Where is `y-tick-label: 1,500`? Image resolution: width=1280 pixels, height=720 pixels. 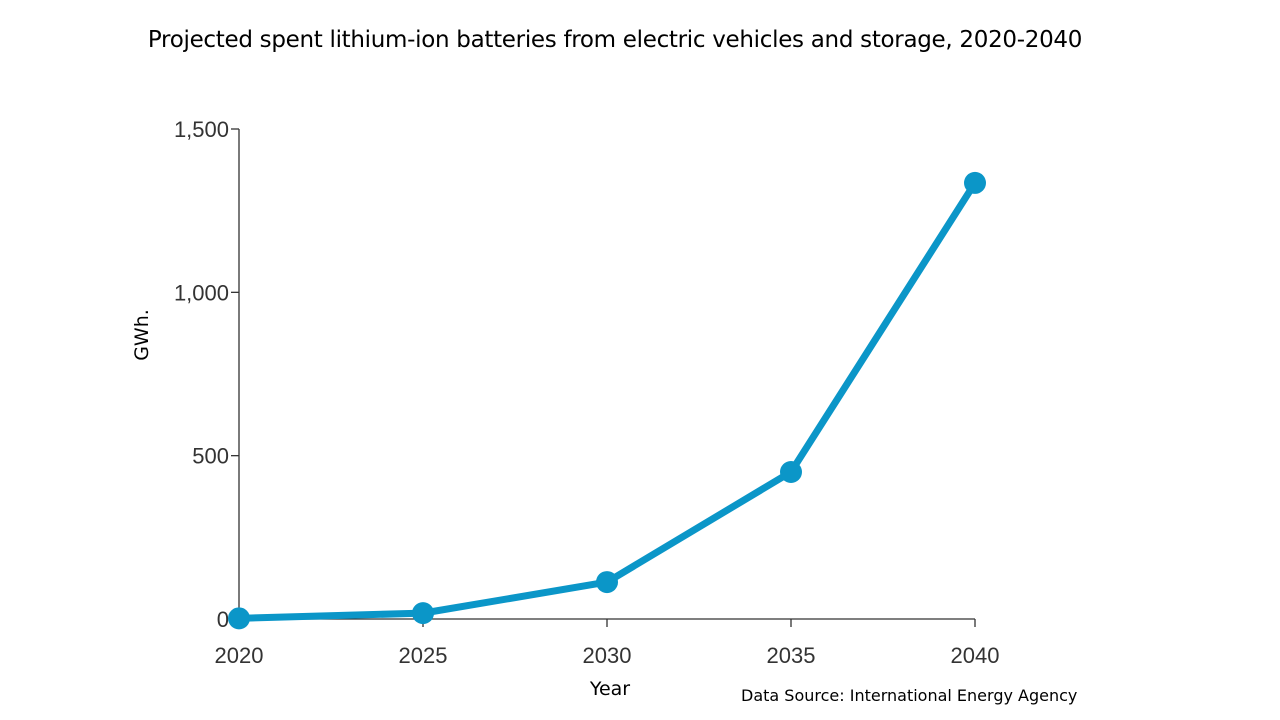 y-tick-label: 1,500 is located at coordinates (201, 129).